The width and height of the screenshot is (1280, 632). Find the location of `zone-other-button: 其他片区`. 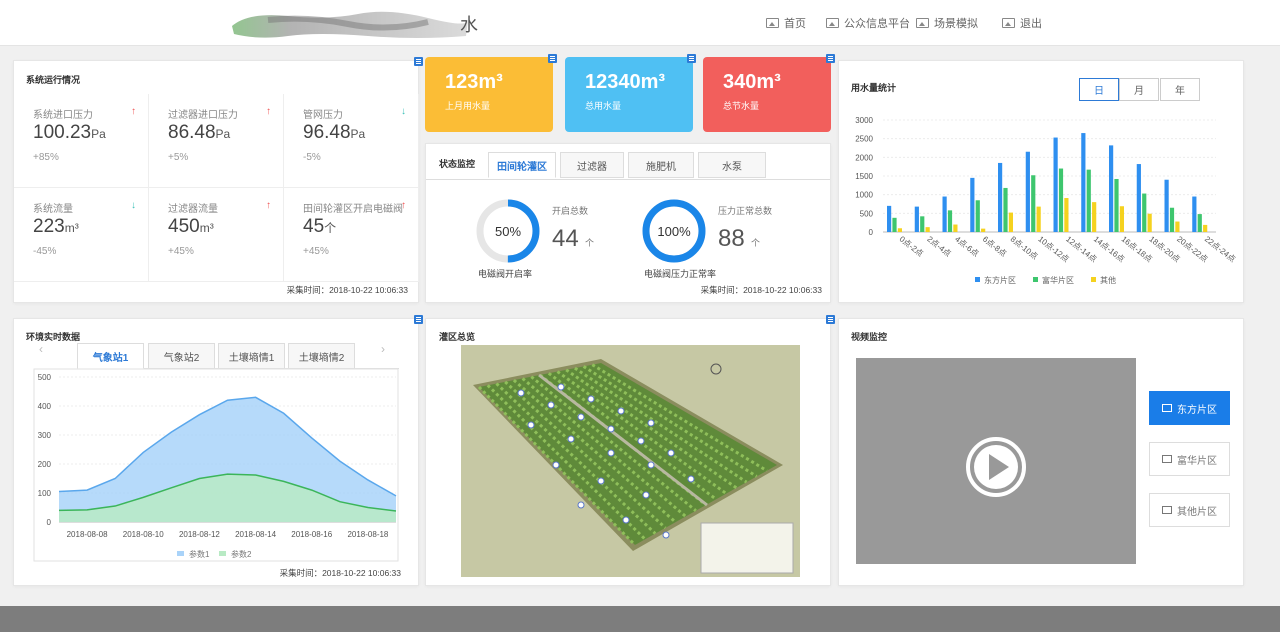

zone-other-button: 其他片区 is located at coordinates (1189, 510).